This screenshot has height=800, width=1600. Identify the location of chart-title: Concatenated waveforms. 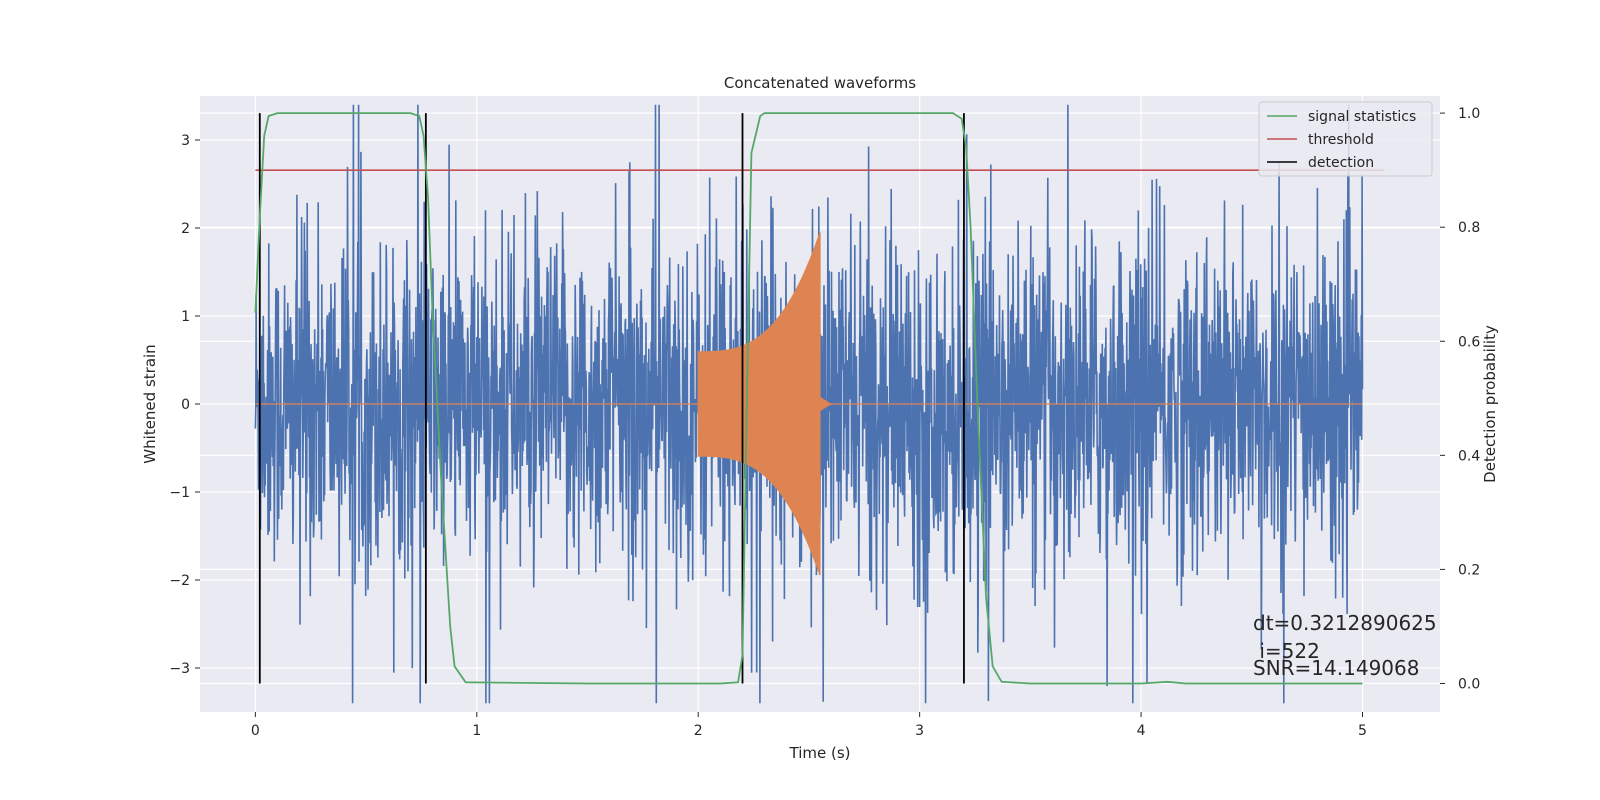
(820, 83).